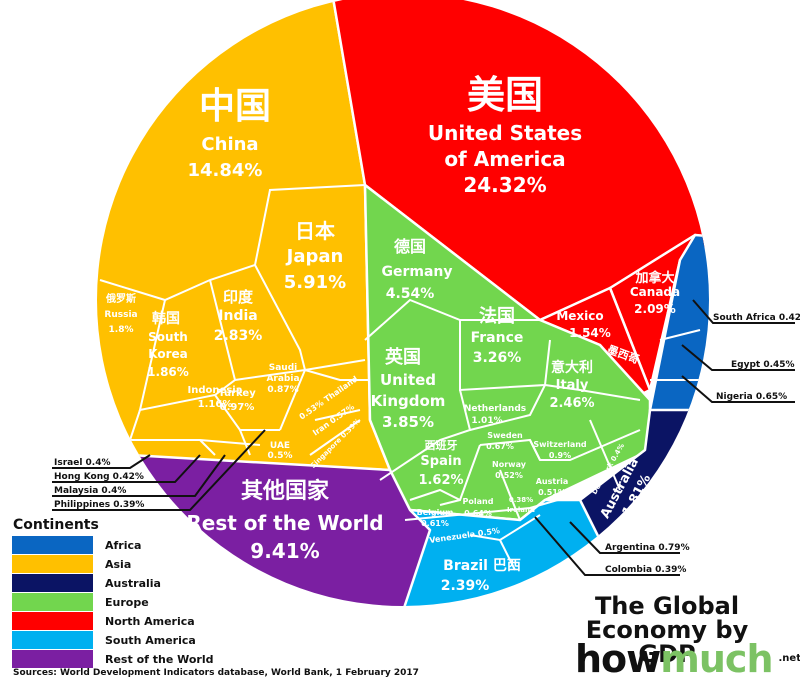 The width and height of the screenshot is (800, 686). I want to click on russia-value: 1.8%, so click(121, 330).